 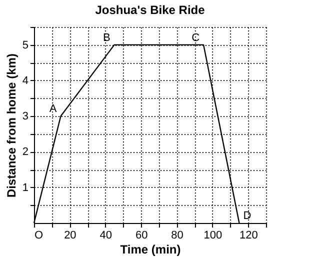 What do you see at coordinates (150, 10) in the screenshot?
I see `chart-title: Joshua's Bike Ride` at bounding box center [150, 10].